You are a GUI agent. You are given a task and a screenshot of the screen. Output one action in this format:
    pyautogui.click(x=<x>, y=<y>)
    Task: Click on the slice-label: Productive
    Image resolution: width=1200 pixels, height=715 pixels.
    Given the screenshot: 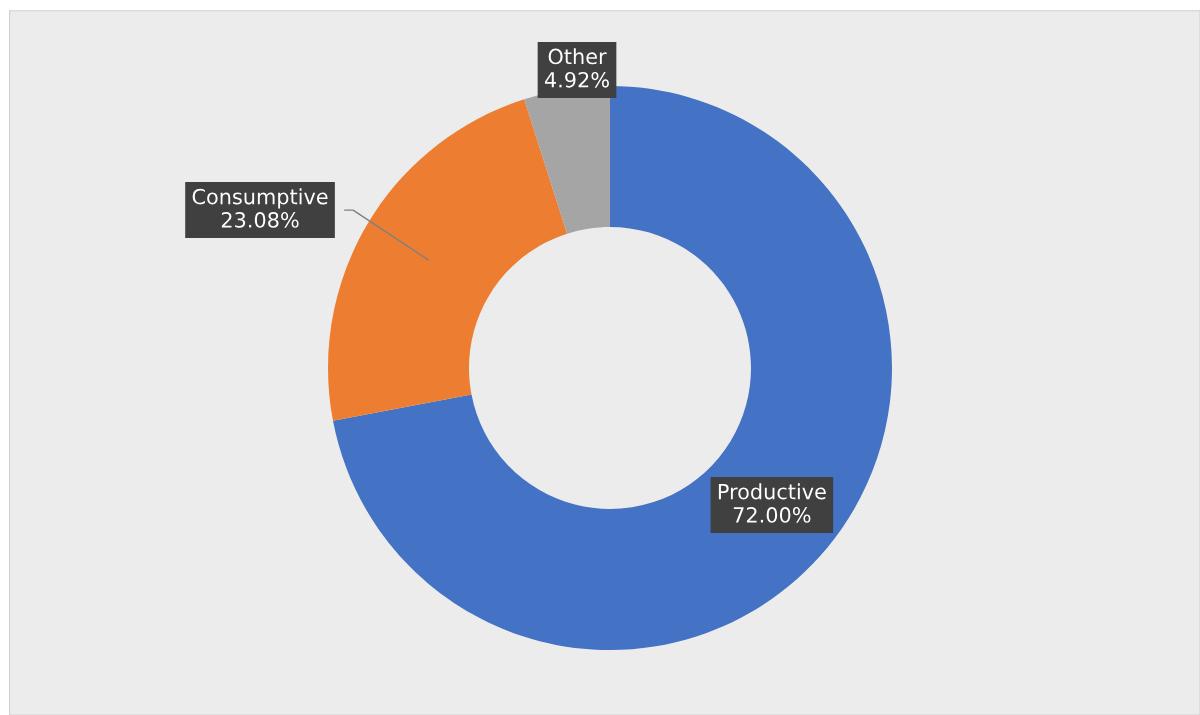 What is the action you would take?
    pyautogui.click(x=772, y=491)
    